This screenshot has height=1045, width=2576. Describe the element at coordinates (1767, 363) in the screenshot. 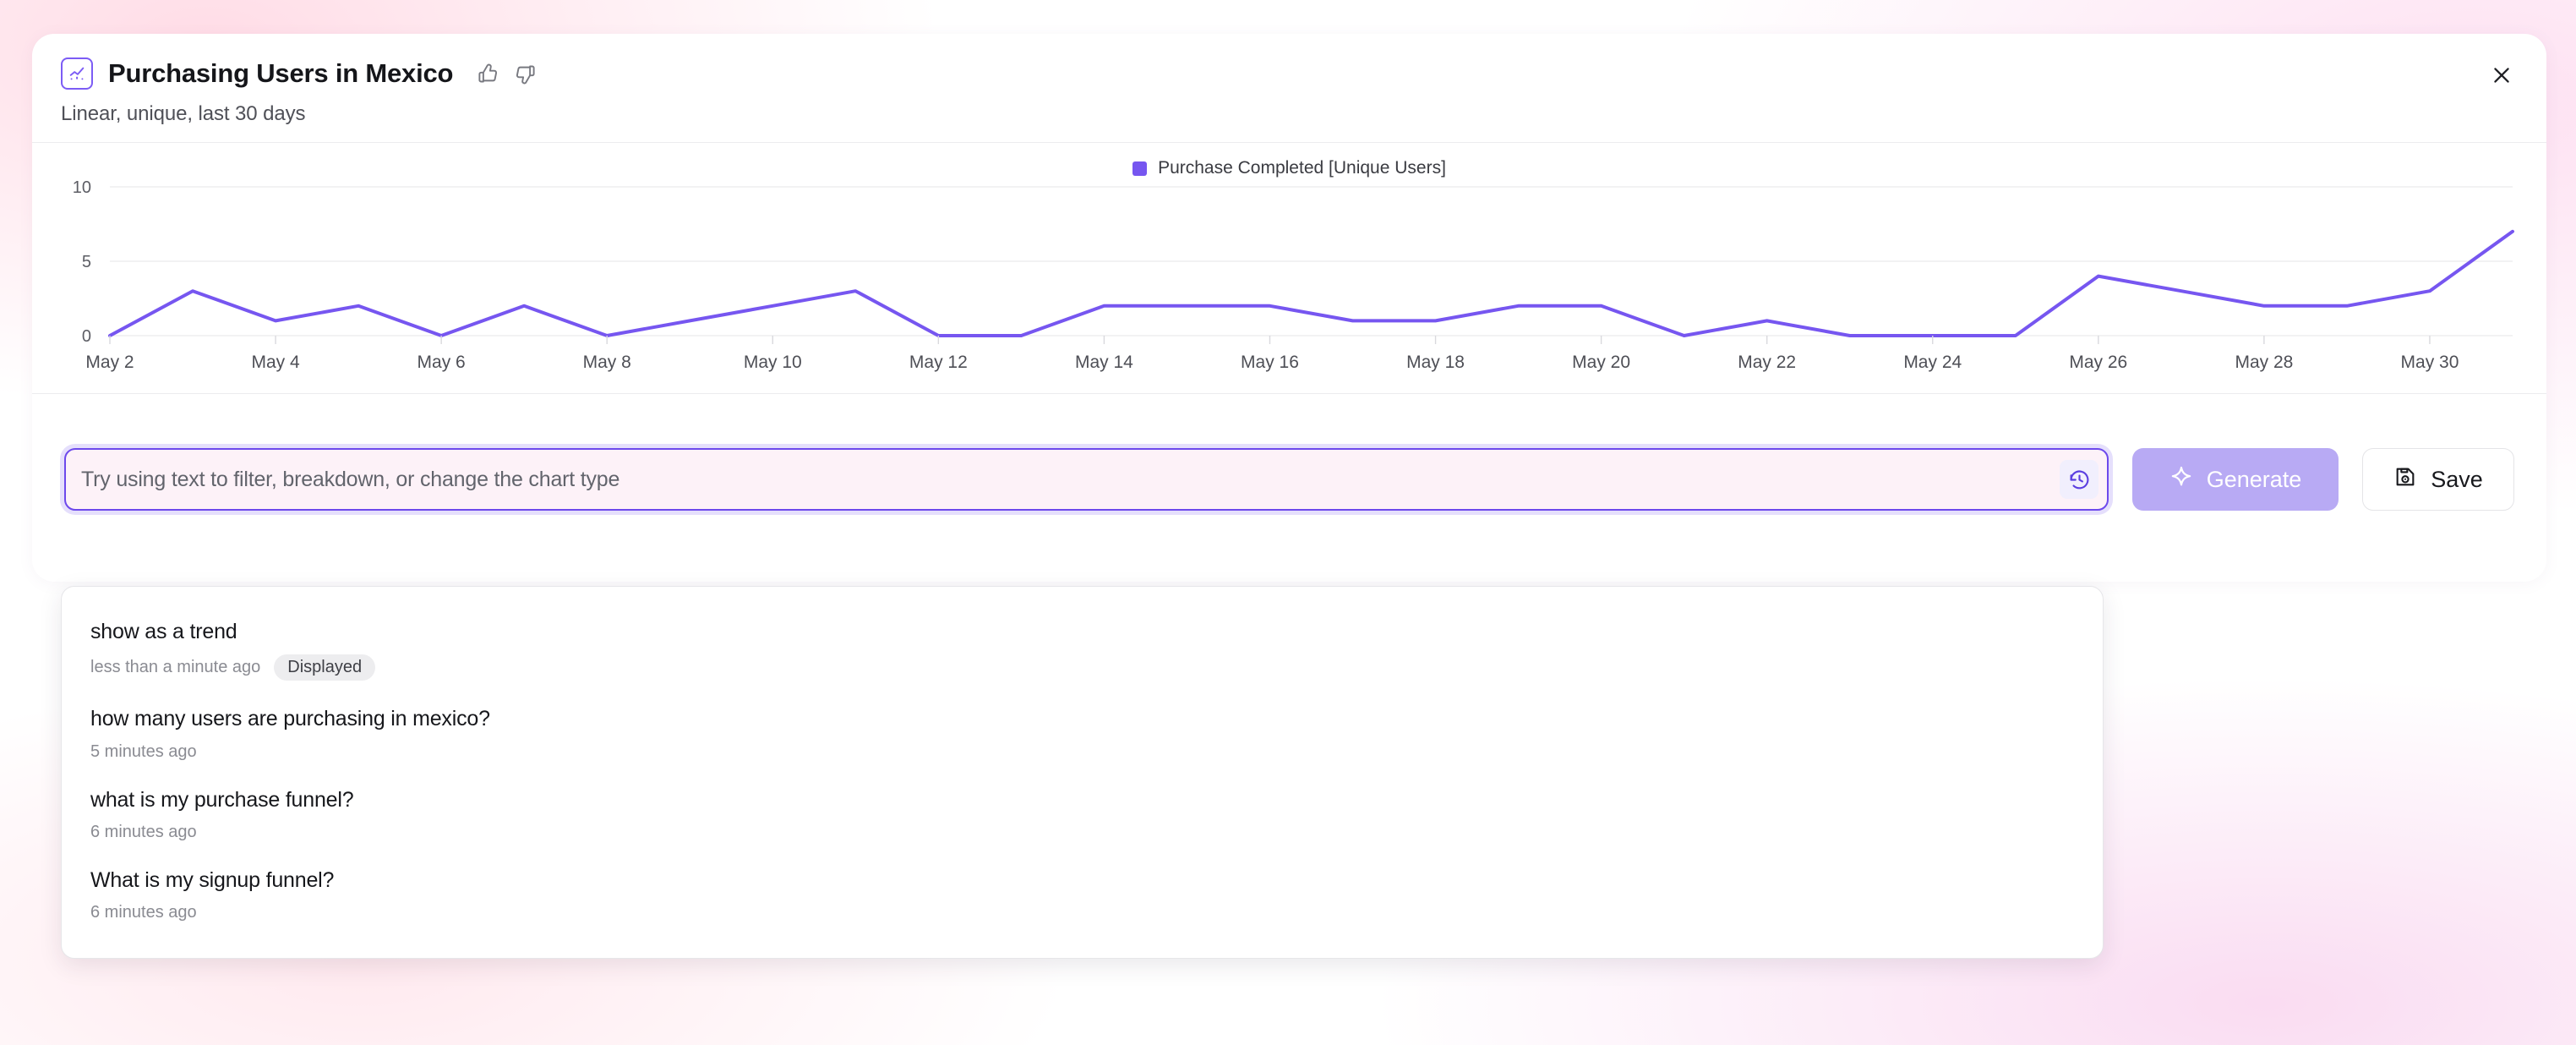

I see `svg-text: May 22` at that location.